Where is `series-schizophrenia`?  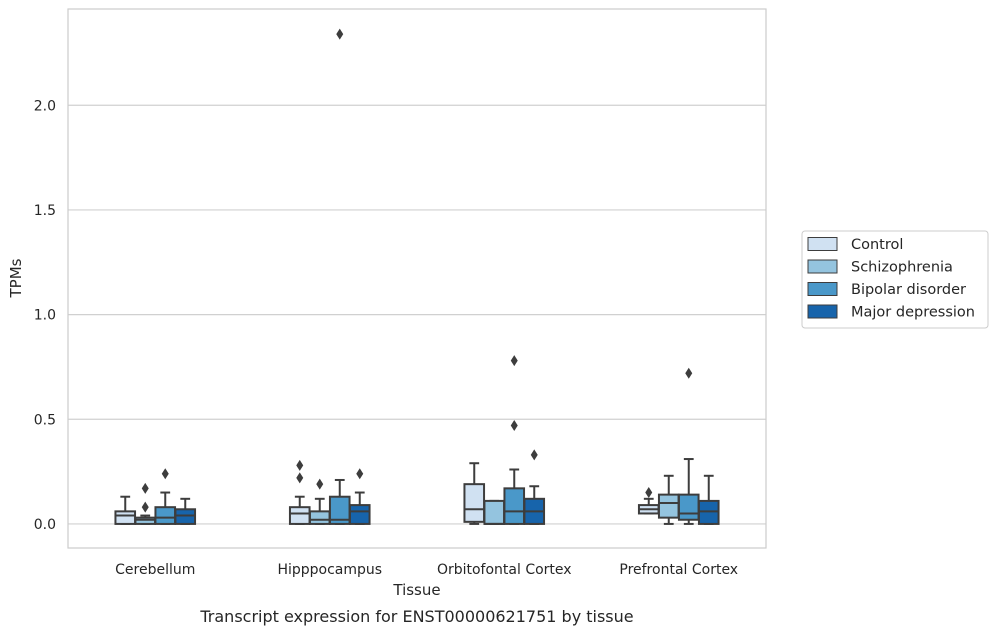
series-schizophrenia is located at coordinates (407, 499).